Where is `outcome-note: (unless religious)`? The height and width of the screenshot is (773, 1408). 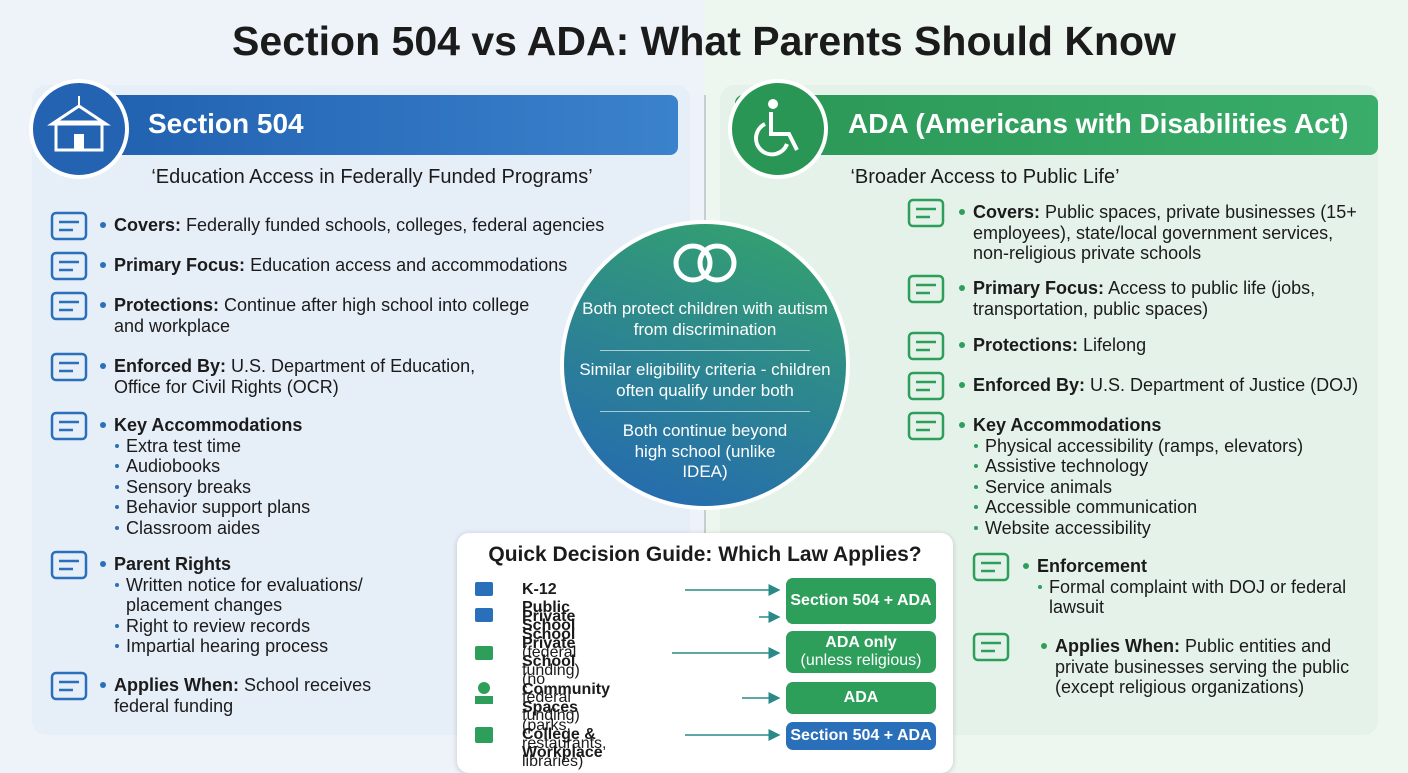 outcome-note: (unless religious) is located at coordinates (861, 660).